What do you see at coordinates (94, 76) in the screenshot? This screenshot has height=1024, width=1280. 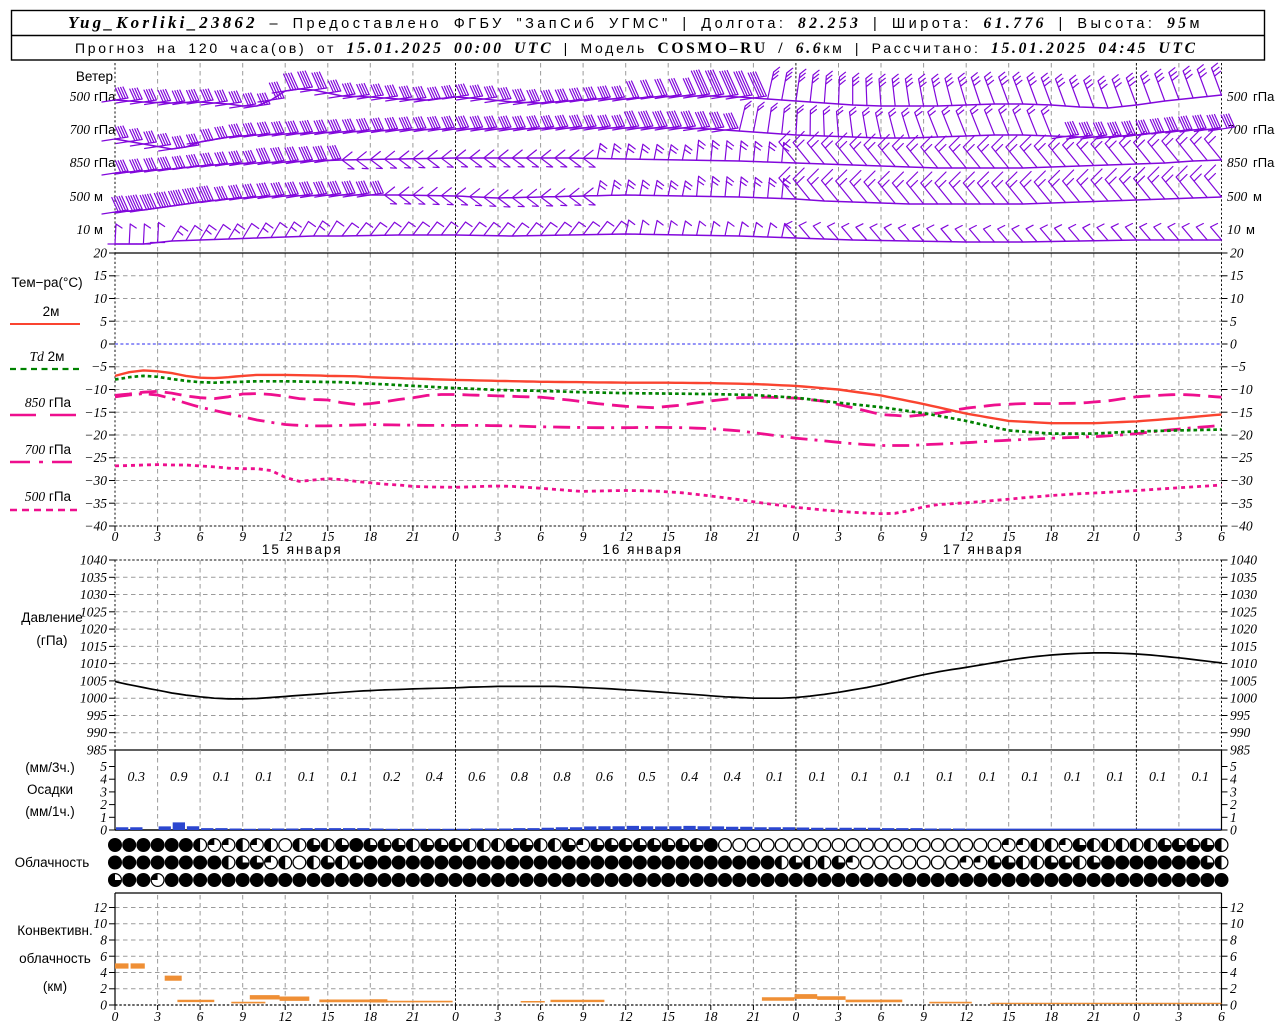 I see `svg-text: Ветер` at bounding box center [94, 76].